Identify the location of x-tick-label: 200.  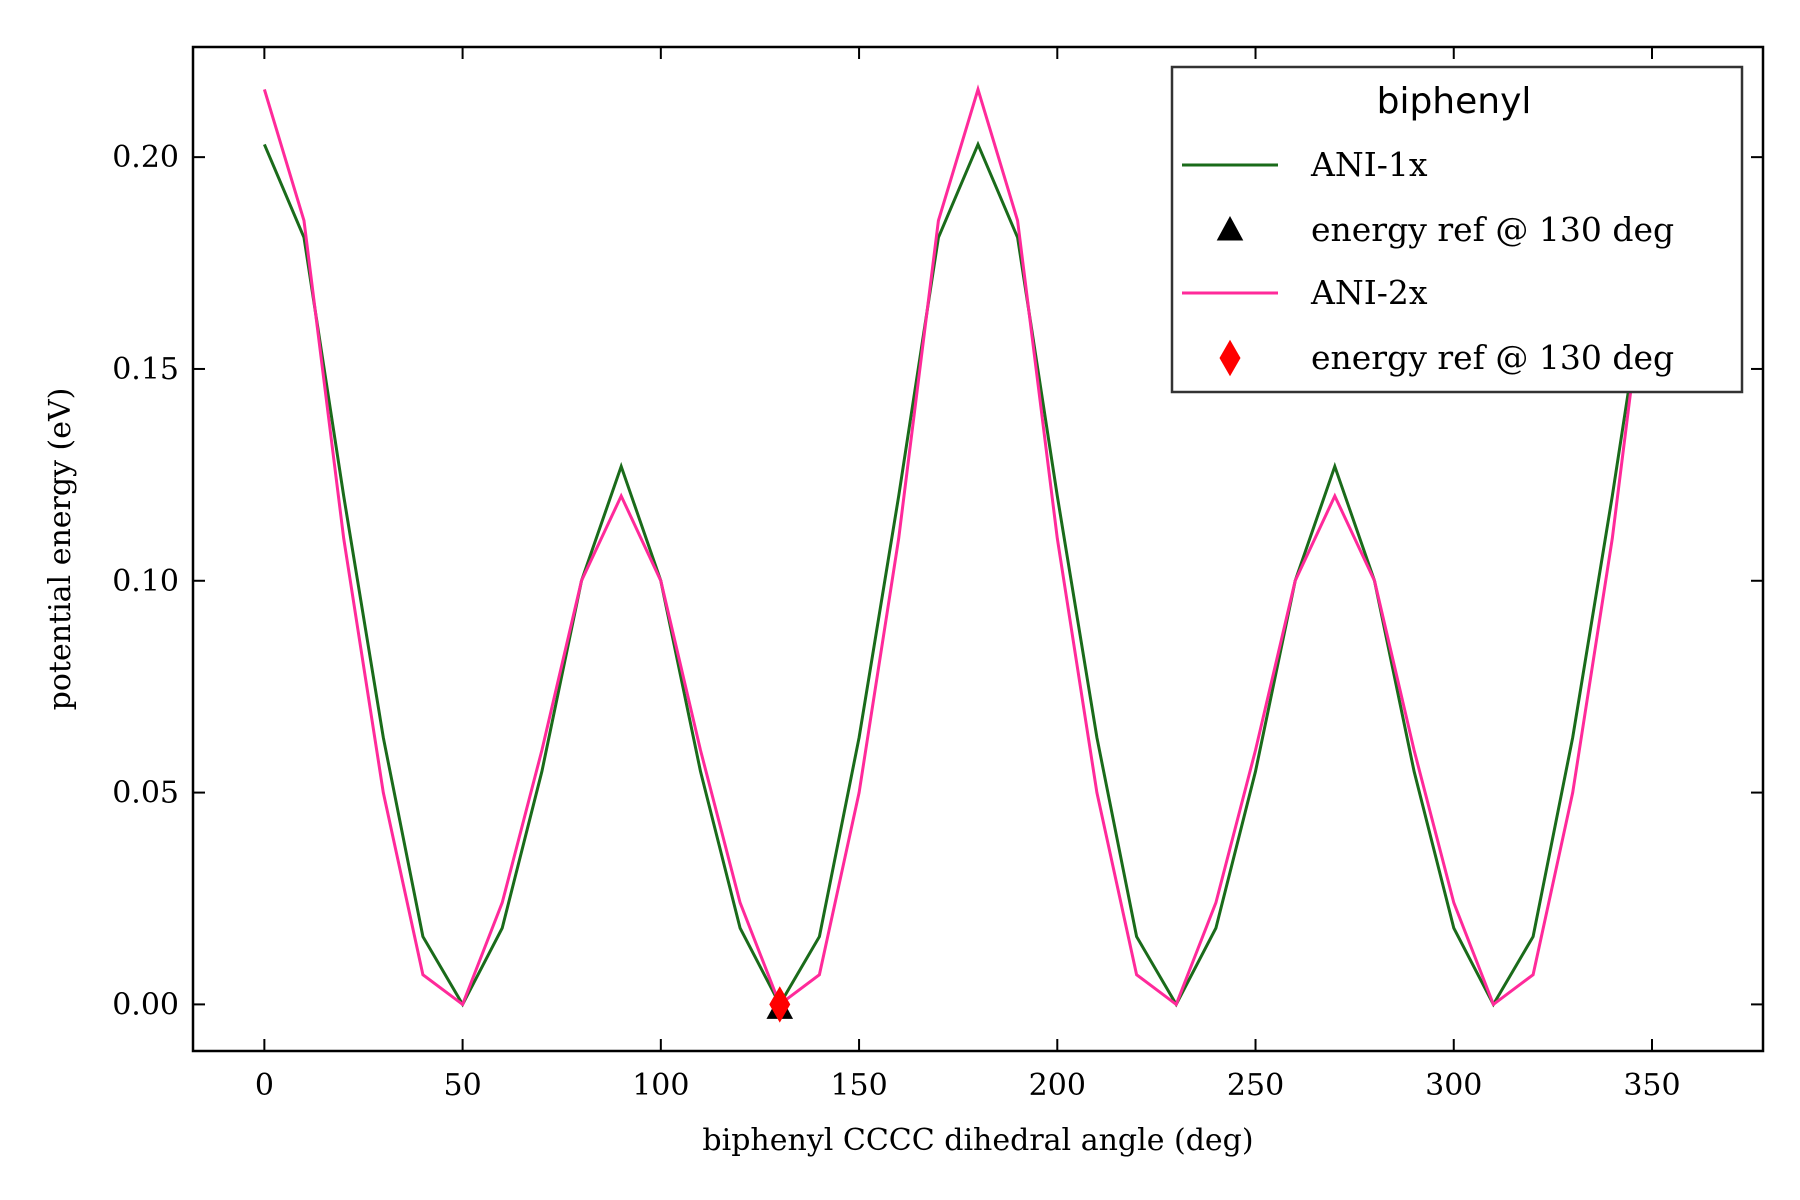
(1057, 1085).